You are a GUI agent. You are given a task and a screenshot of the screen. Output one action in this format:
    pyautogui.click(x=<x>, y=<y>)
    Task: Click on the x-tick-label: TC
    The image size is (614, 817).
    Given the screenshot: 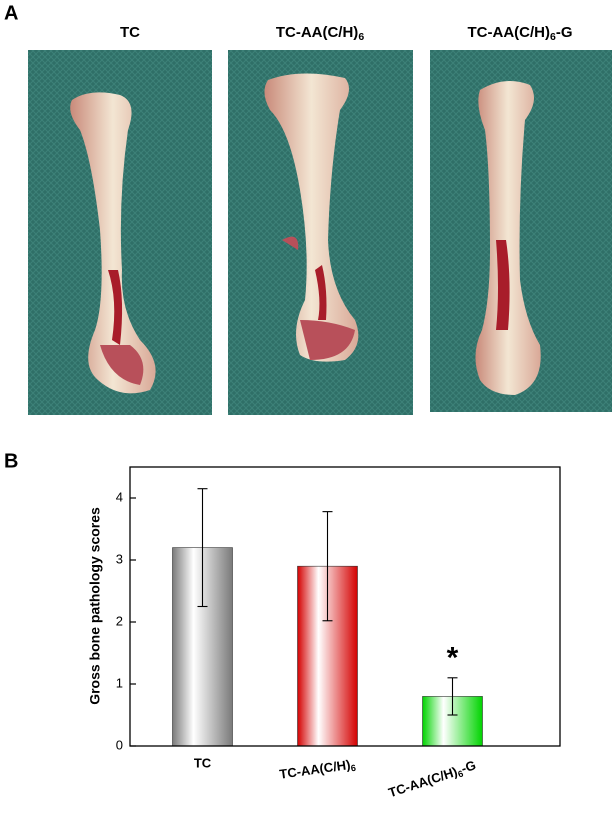 What is the action you would take?
    pyautogui.click(x=203, y=762)
    